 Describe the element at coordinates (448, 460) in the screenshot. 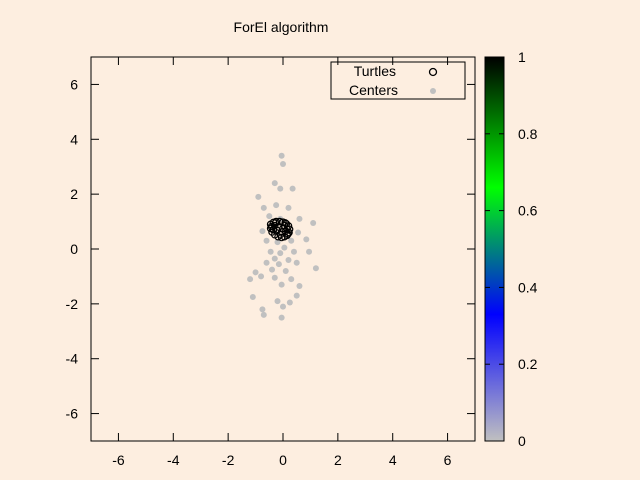

I see `x-tick-label: 6` at that location.